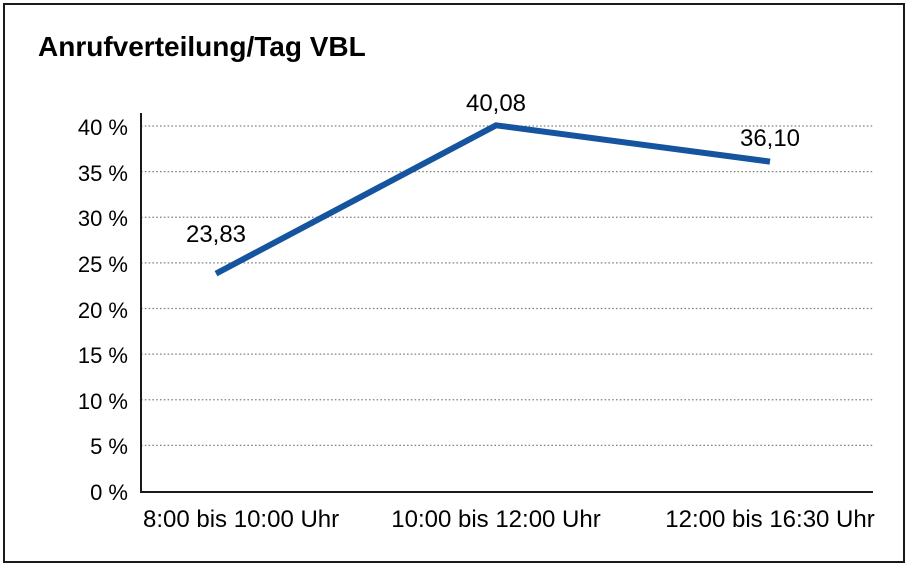  Describe the element at coordinates (770, 138) in the screenshot. I see `data-point-label: 36,10` at that location.